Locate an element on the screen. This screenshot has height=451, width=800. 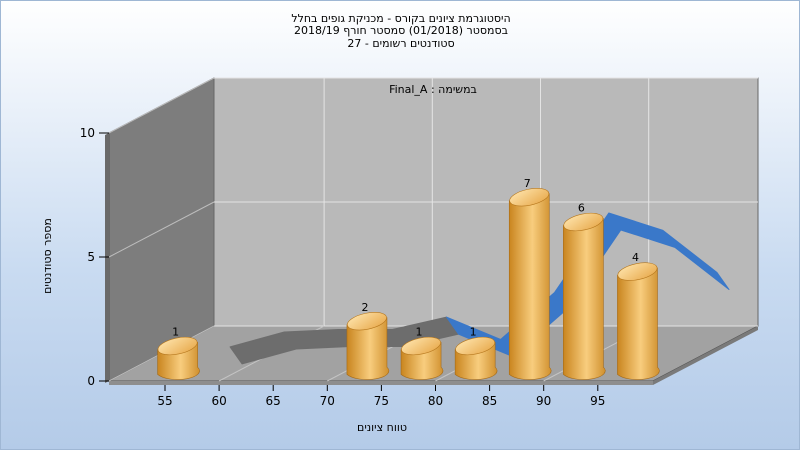
chart-title-line-3: סטודנטים רשומים - 27 is located at coordinates (401, 43).